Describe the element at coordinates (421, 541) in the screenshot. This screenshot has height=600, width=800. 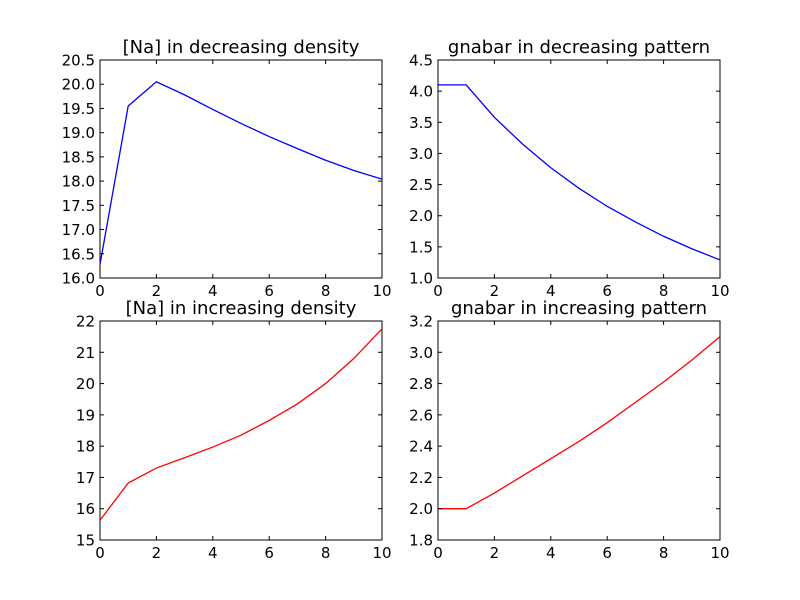
I see `y-tick-label: 1.8` at that location.